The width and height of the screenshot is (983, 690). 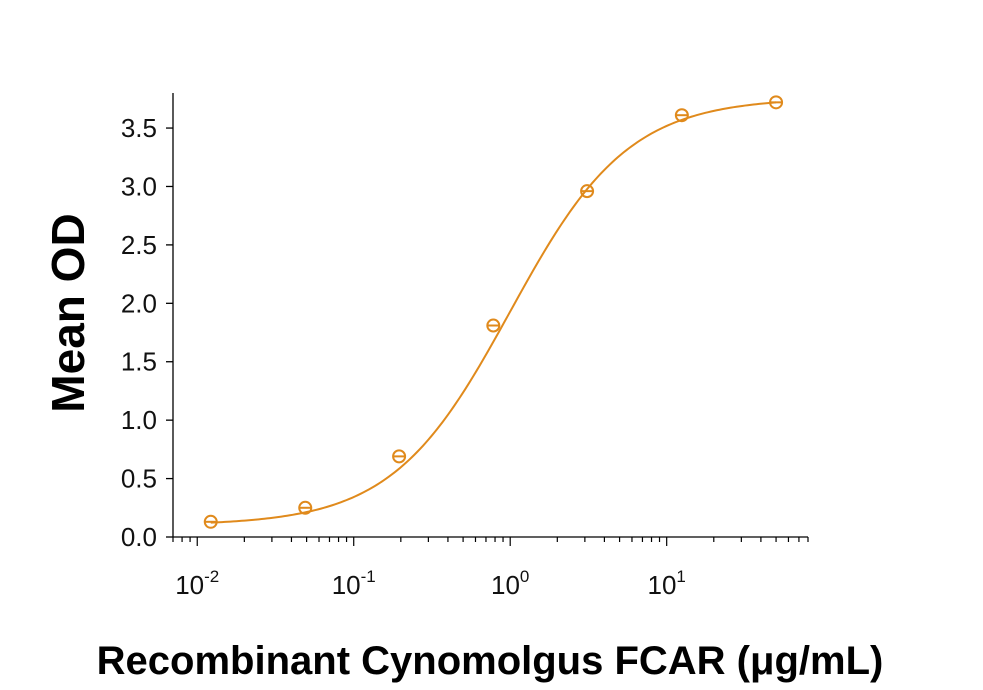 I want to click on y-tick-label: 2.5, so click(x=139, y=245).